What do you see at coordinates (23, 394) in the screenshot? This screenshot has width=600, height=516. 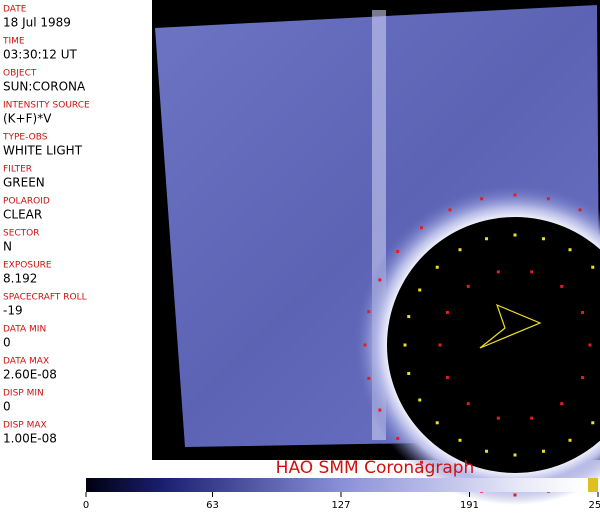 I see `field-label: DISP MIN` at bounding box center [23, 394].